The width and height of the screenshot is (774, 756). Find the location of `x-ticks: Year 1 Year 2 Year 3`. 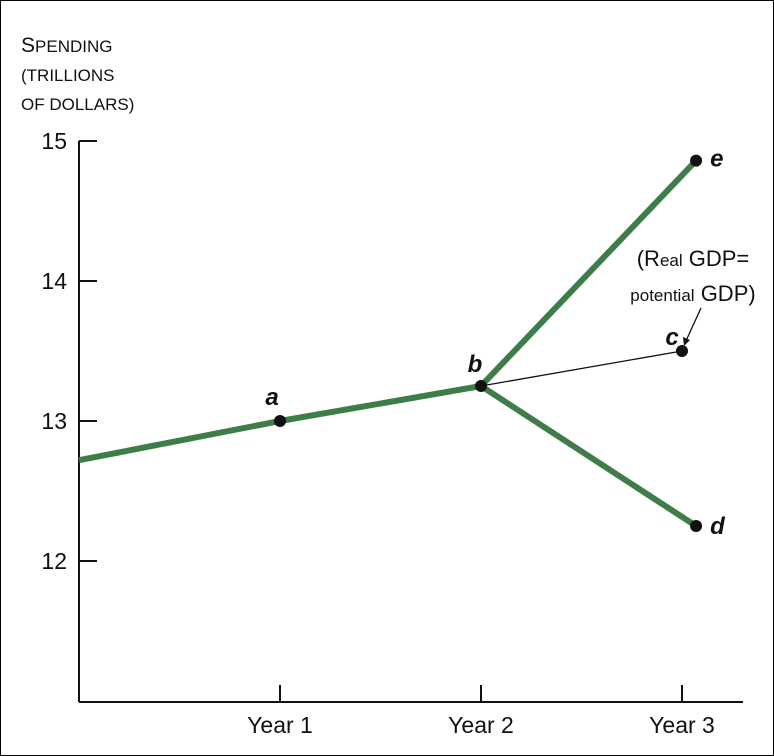

x-ticks: Year 1 Year 2 Year 3 is located at coordinates (481, 711).